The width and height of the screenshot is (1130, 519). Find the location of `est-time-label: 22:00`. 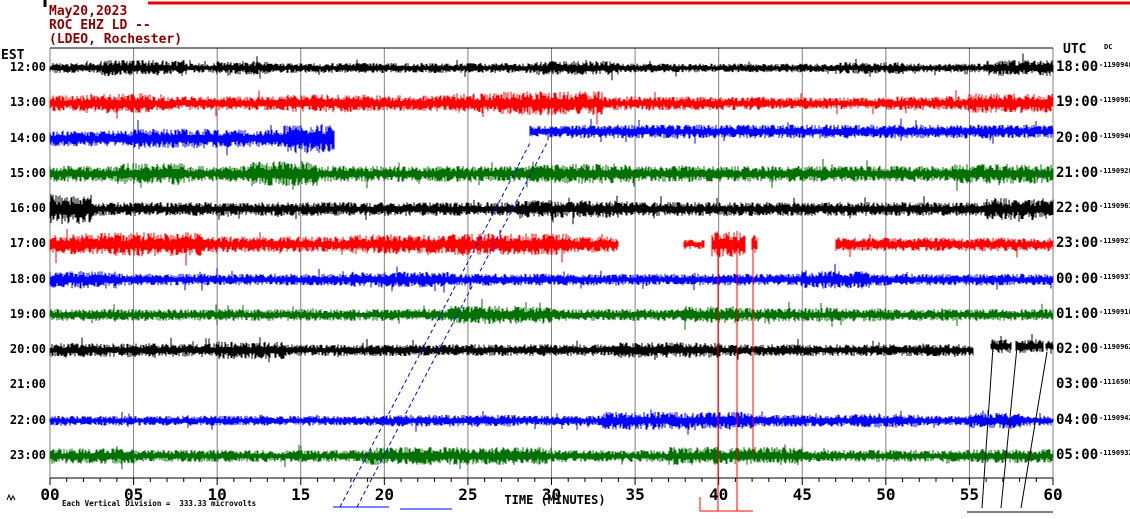

est-time-label: 22:00 is located at coordinates (27, 419).